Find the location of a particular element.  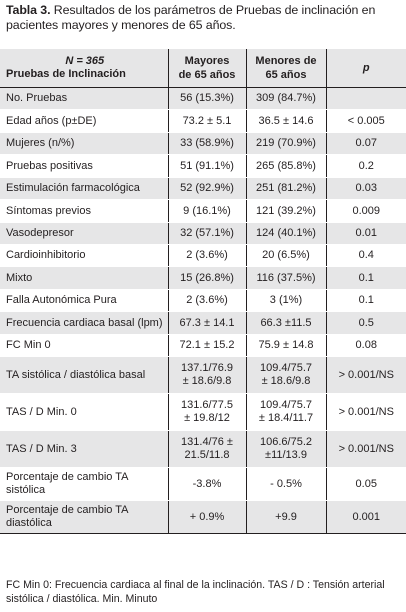

row-older: 51 (91.1%) is located at coordinates (207, 166).